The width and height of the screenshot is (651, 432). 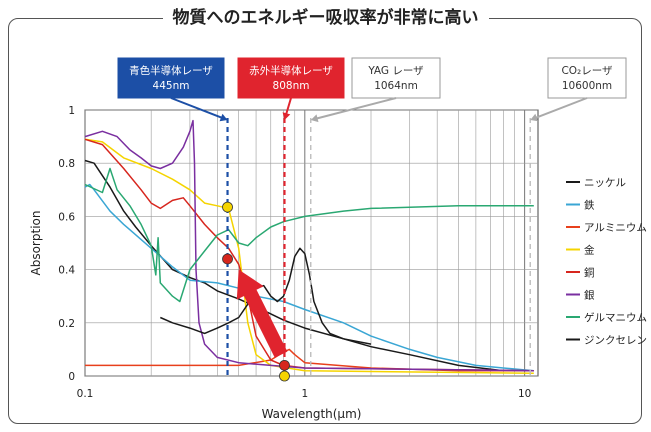 What do you see at coordinates (71, 377) in the screenshot?
I see `y-tick-label: 0` at bounding box center [71, 377].